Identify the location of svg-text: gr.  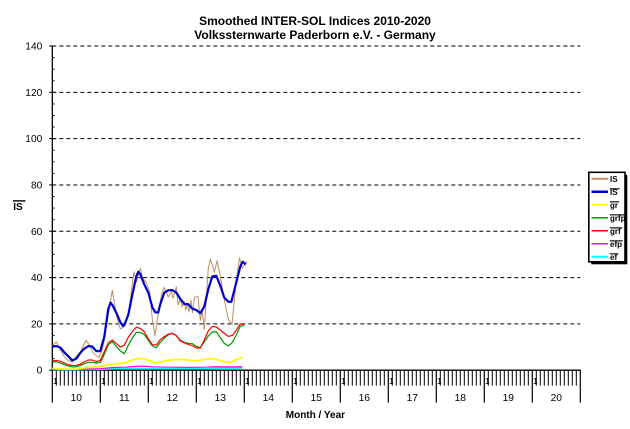
(614, 205).